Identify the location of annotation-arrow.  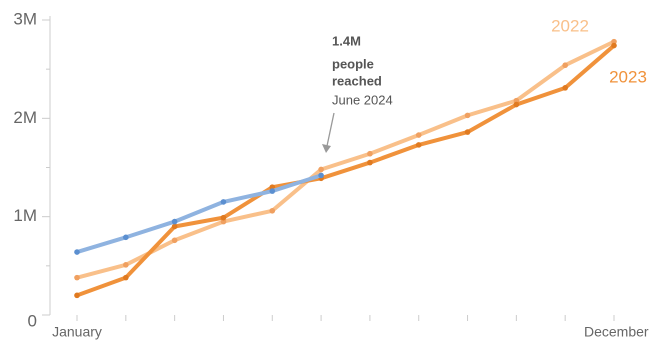
(330, 129).